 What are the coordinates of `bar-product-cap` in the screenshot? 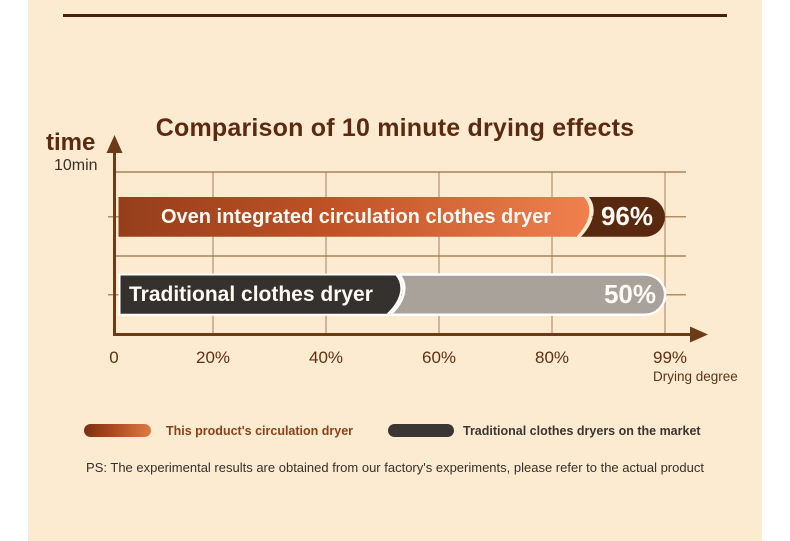 It's located at (623, 217).